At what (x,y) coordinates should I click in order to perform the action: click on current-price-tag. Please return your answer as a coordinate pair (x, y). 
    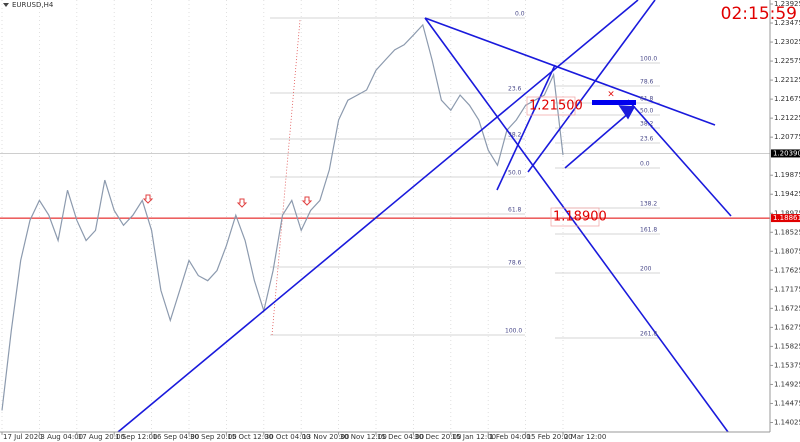
    Looking at the image, I should click on (785, 153).